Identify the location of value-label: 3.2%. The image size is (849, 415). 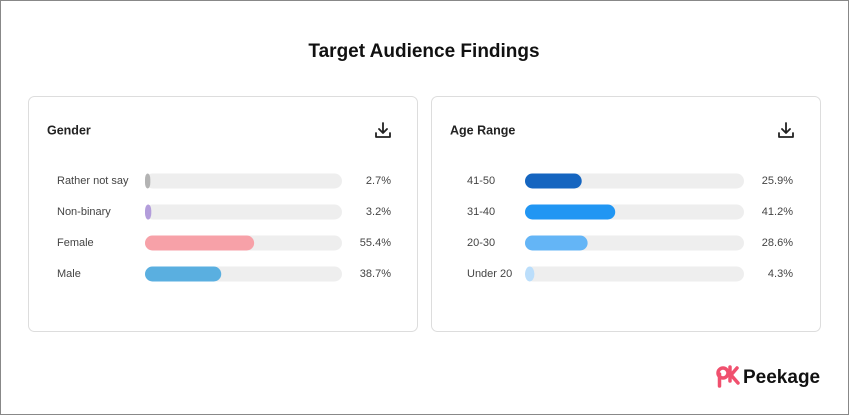
(378, 212).